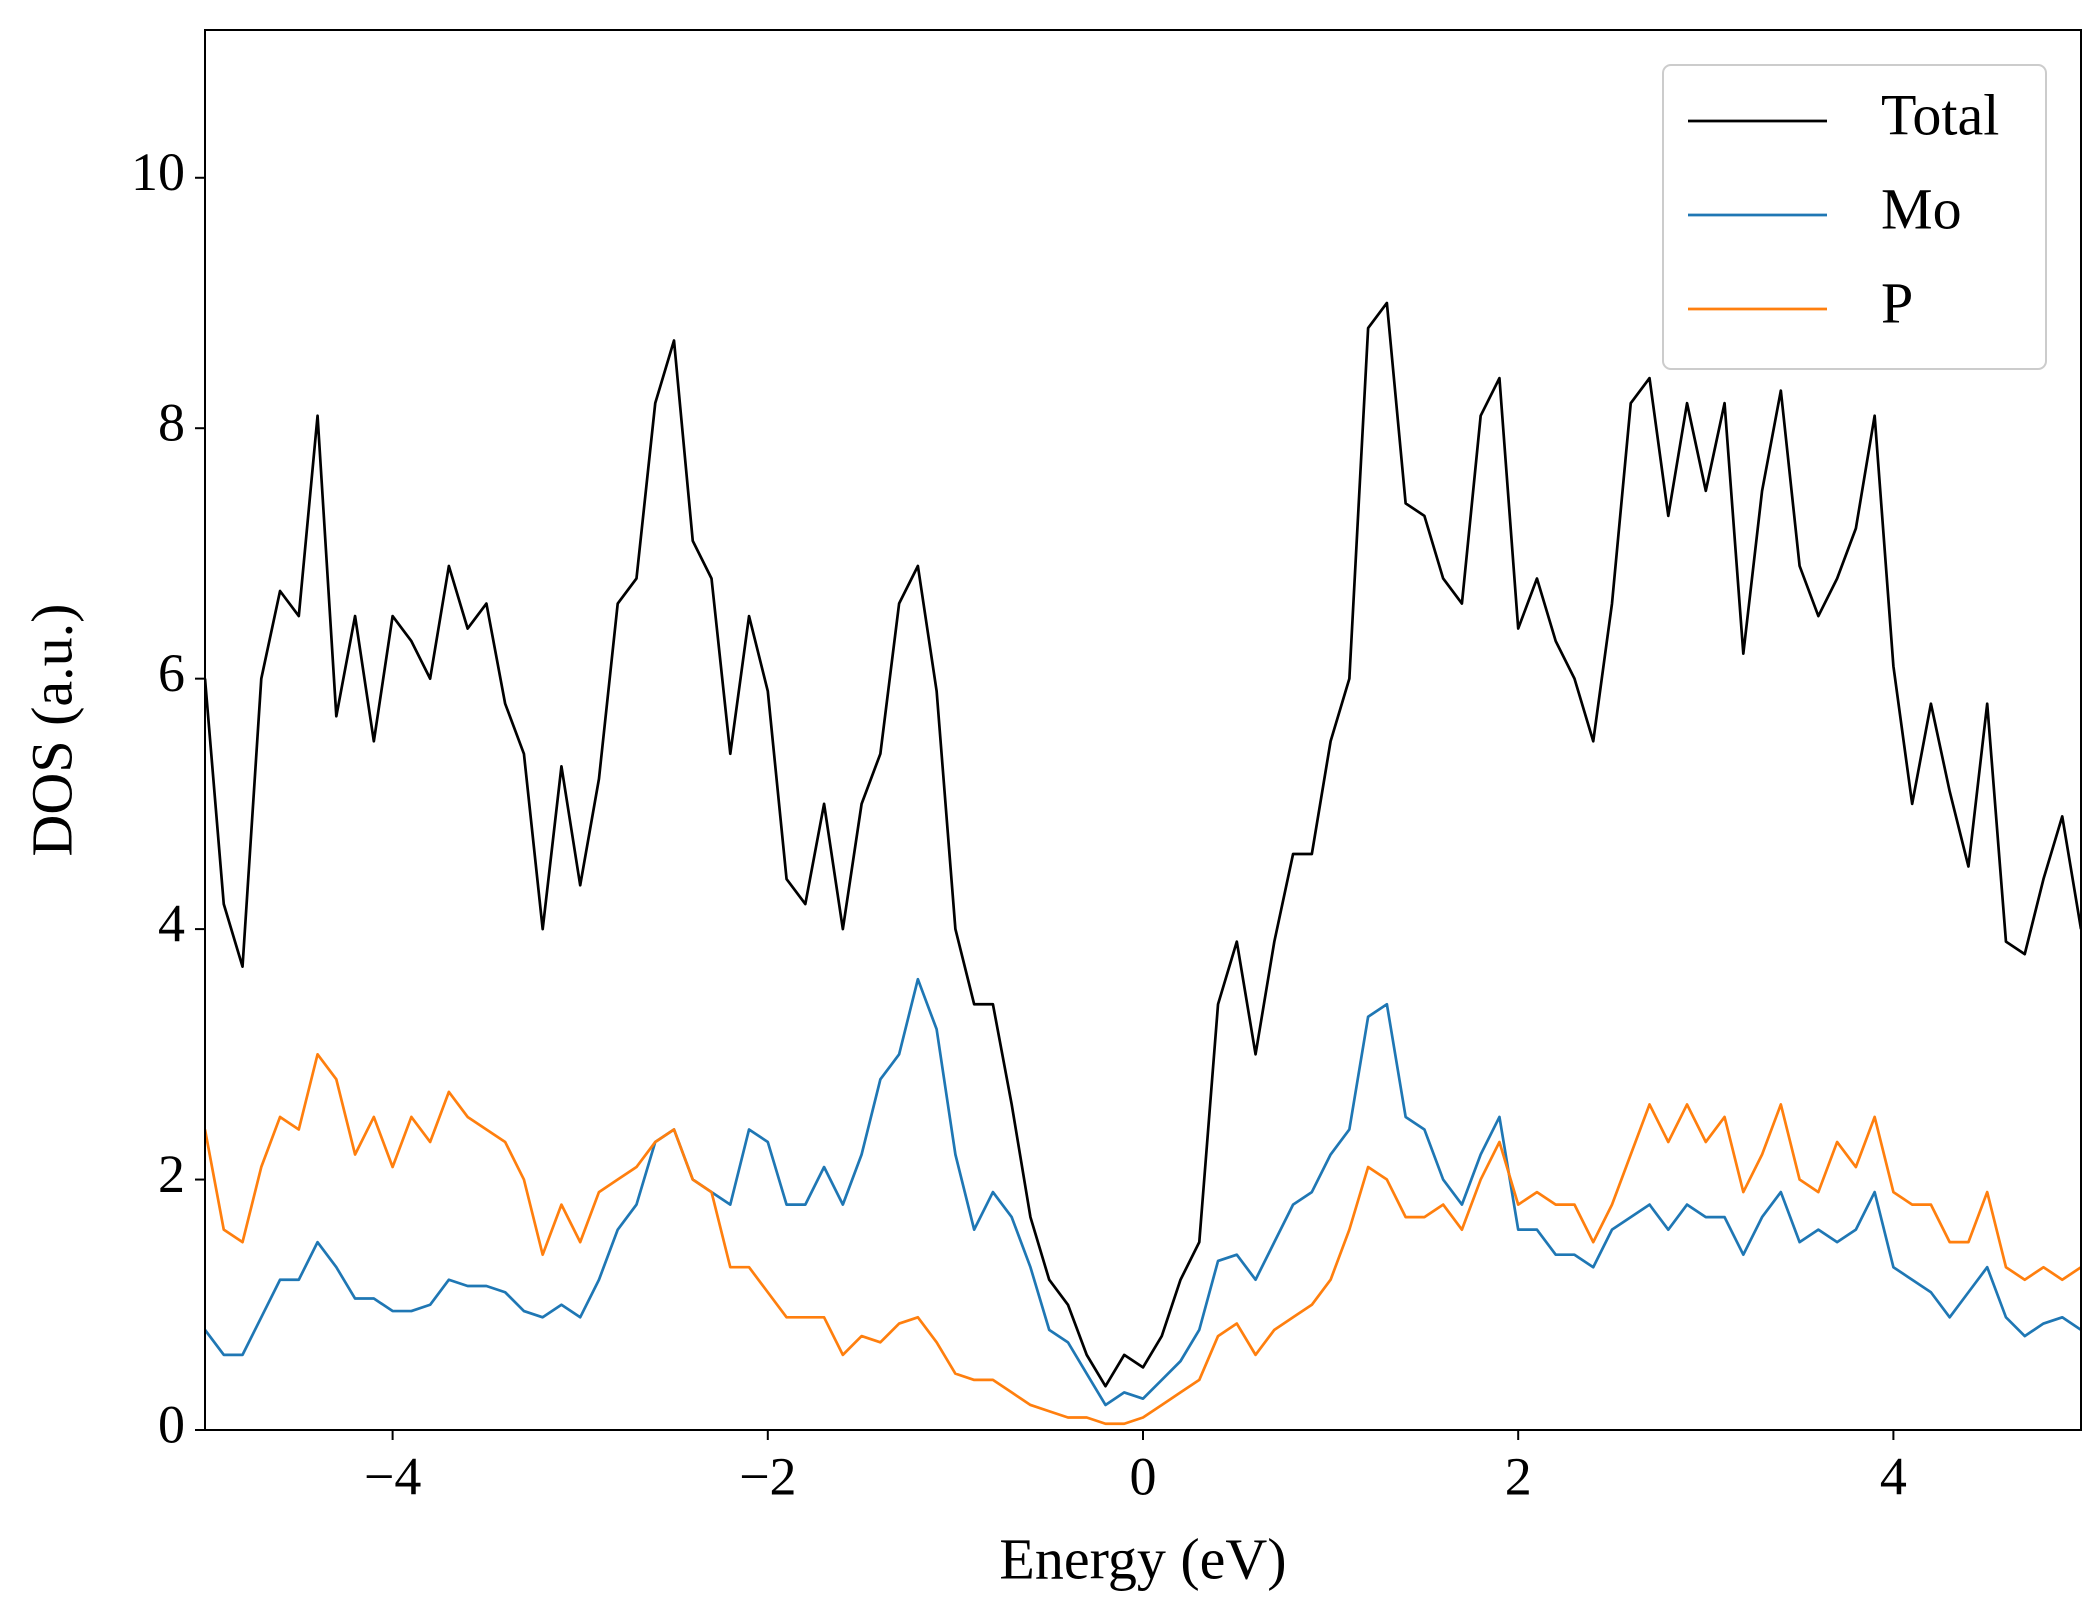 The height and width of the screenshot is (1617, 2097). What do you see at coordinates (171, 673) in the screenshot?
I see `y-tick-label: 6` at bounding box center [171, 673].